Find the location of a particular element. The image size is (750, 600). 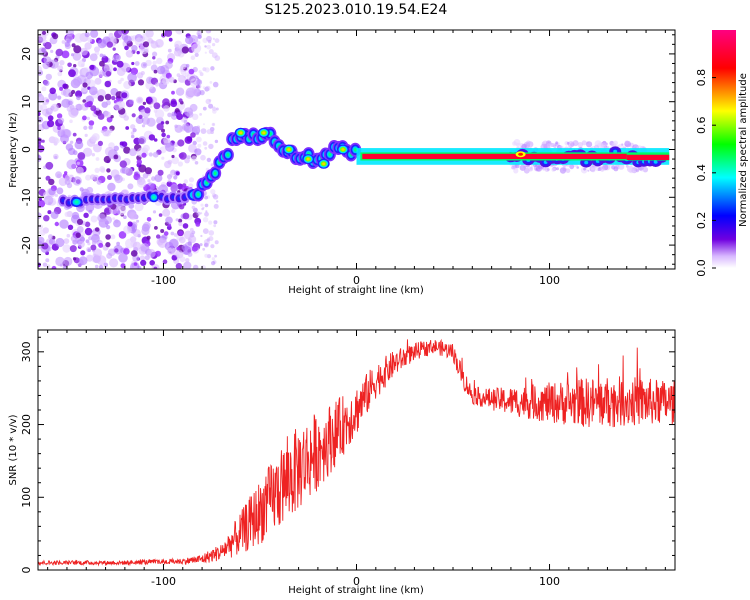

spectrogram-x-axis-label: Height of straight line (km) is located at coordinates (356, 290).